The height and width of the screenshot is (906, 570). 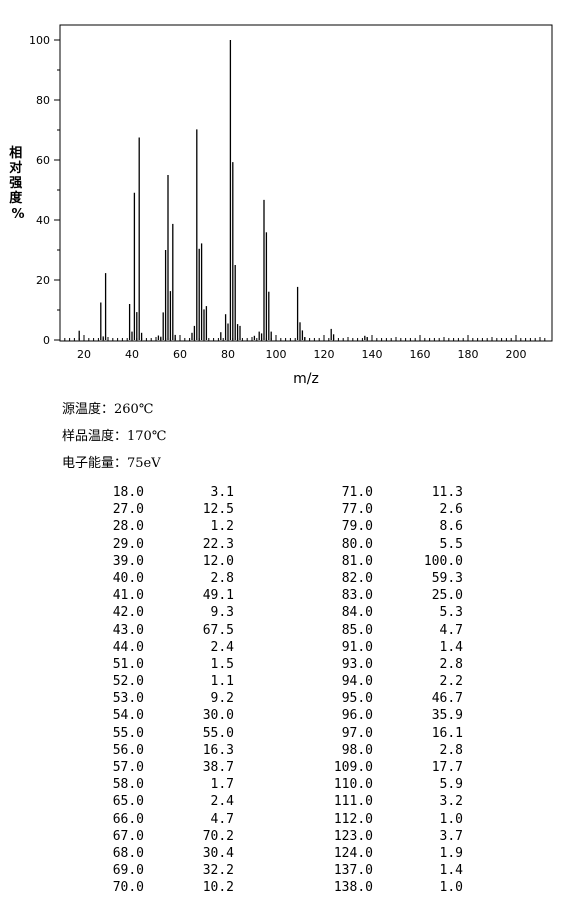 I want to click on relative-abundance: 2.6, so click(x=451, y=510).